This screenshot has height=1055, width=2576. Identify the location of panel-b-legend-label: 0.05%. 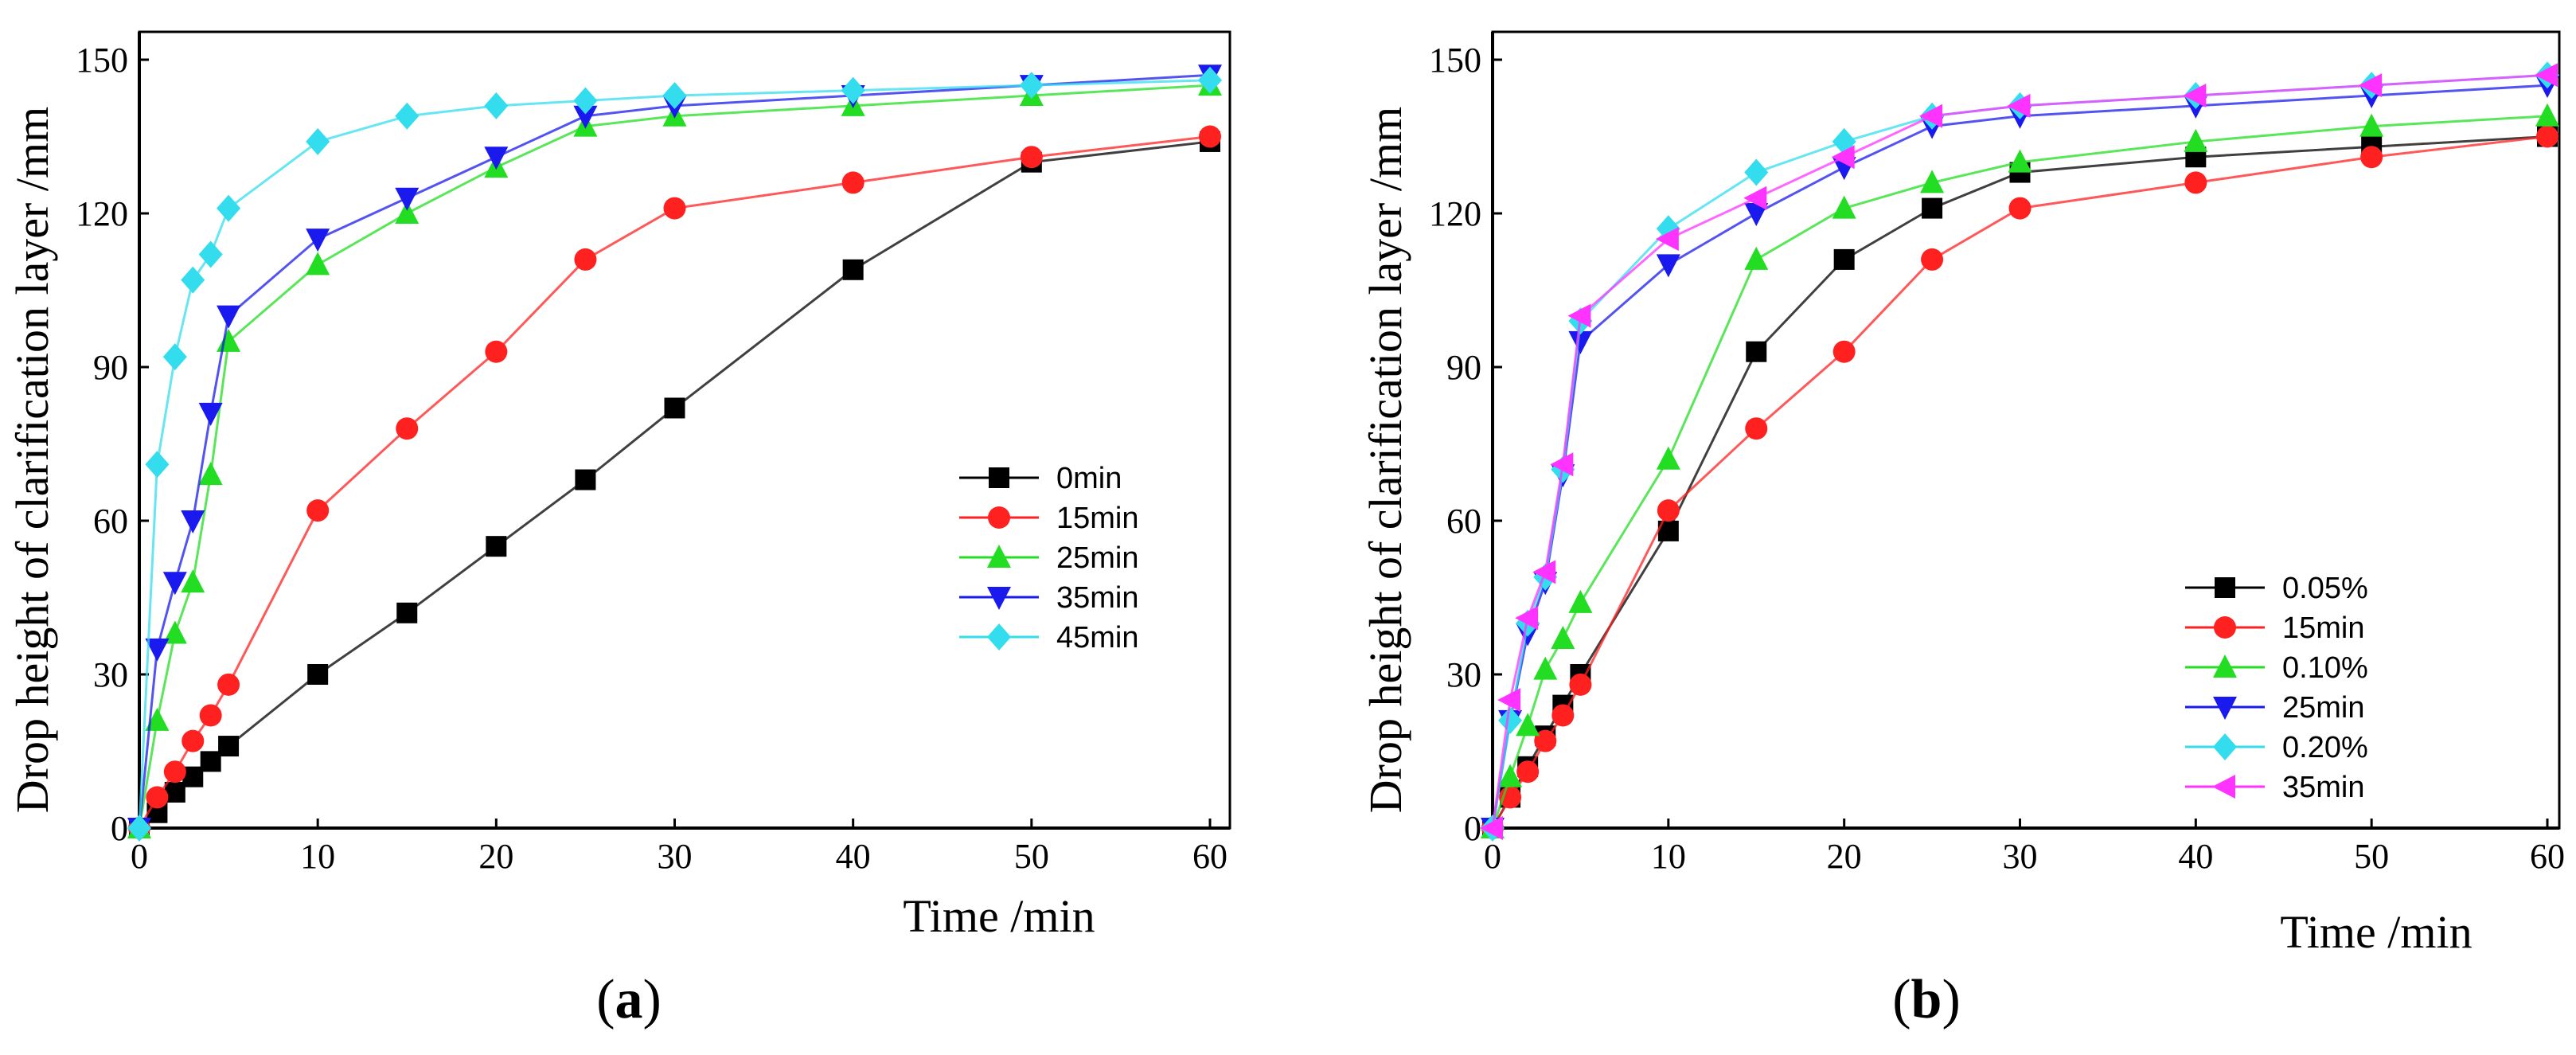
(2325, 588).